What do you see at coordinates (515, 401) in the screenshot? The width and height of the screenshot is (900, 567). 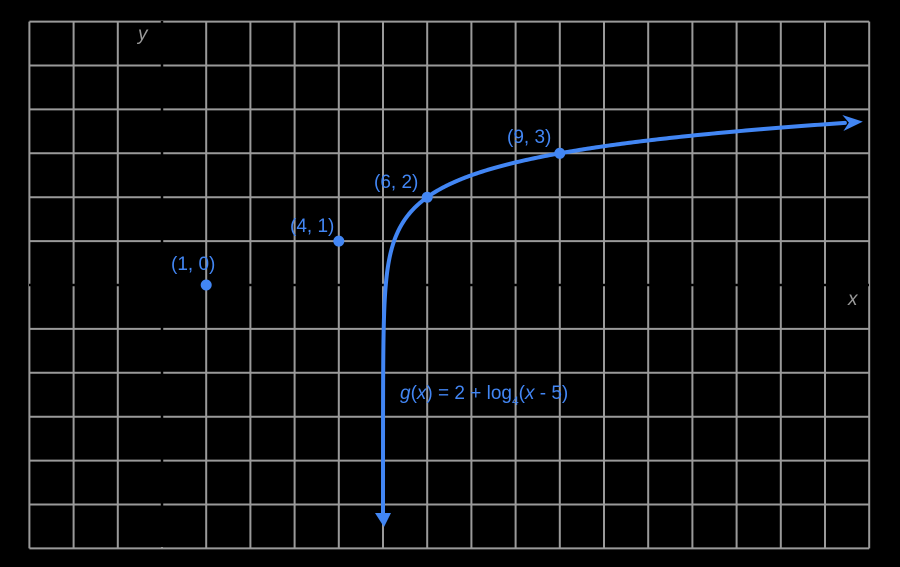 I see `eq-base: 4` at bounding box center [515, 401].